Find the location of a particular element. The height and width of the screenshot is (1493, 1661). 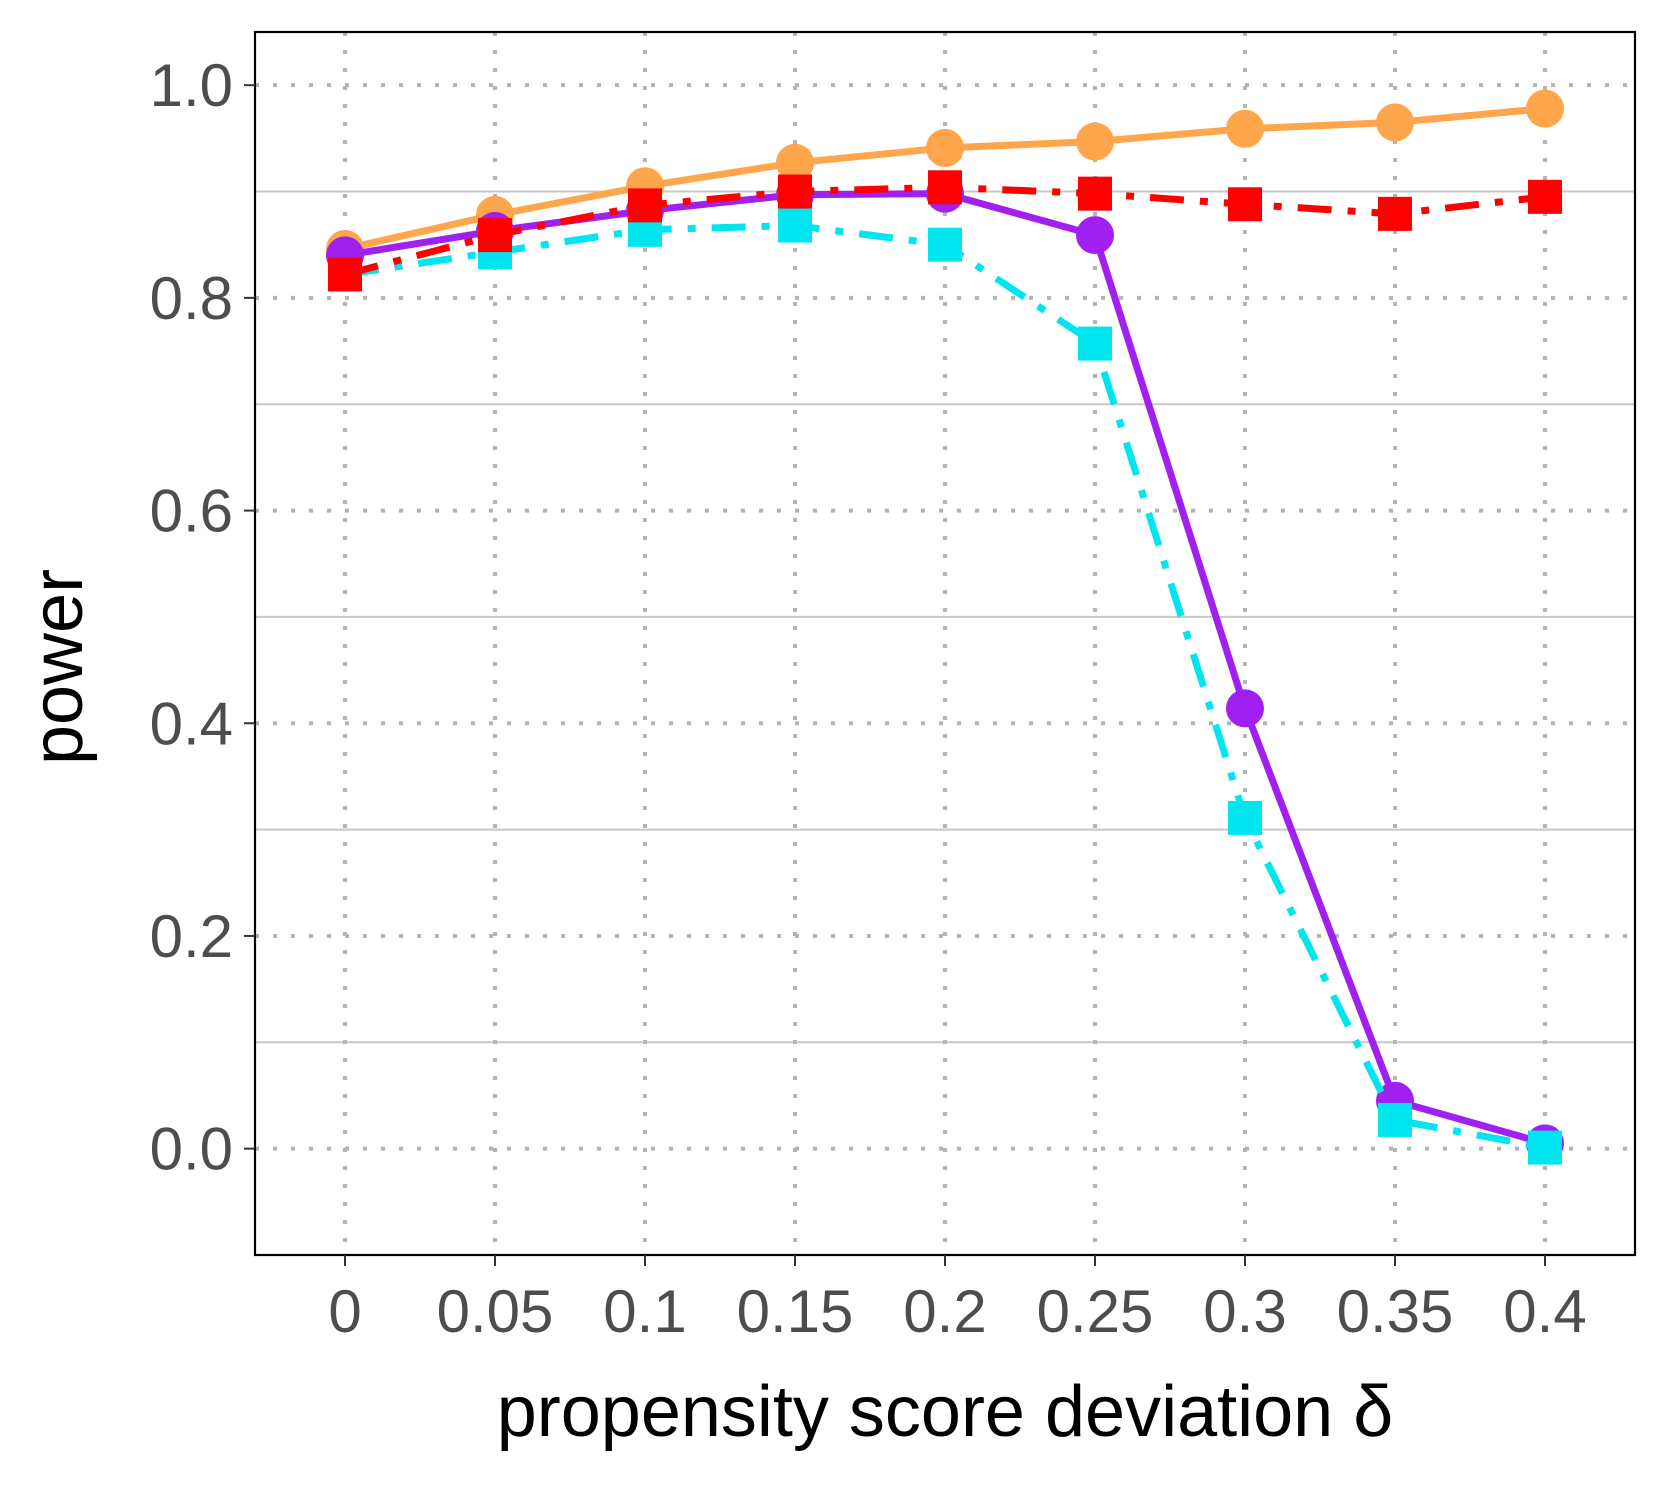

x-tick-label: 0.4 is located at coordinates (1544, 1311).